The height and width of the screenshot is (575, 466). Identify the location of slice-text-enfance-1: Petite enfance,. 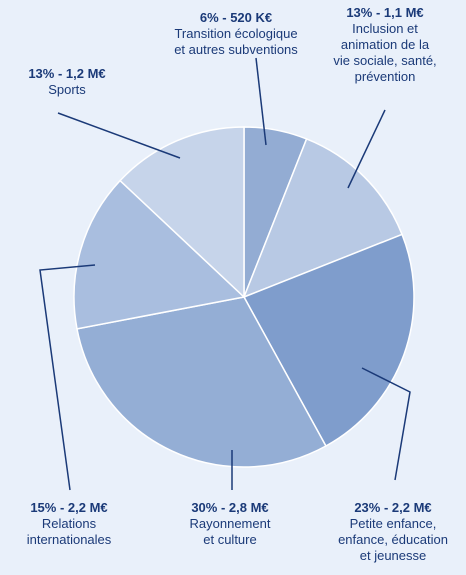
(393, 523).